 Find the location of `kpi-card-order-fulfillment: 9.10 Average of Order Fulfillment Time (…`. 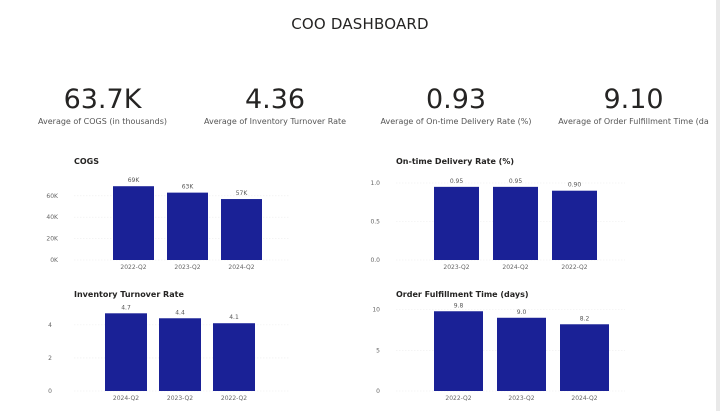

kpi-card-order-fulfillment: 9.10 Average of Order Fulfillment Time (… is located at coordinates (633, 110).